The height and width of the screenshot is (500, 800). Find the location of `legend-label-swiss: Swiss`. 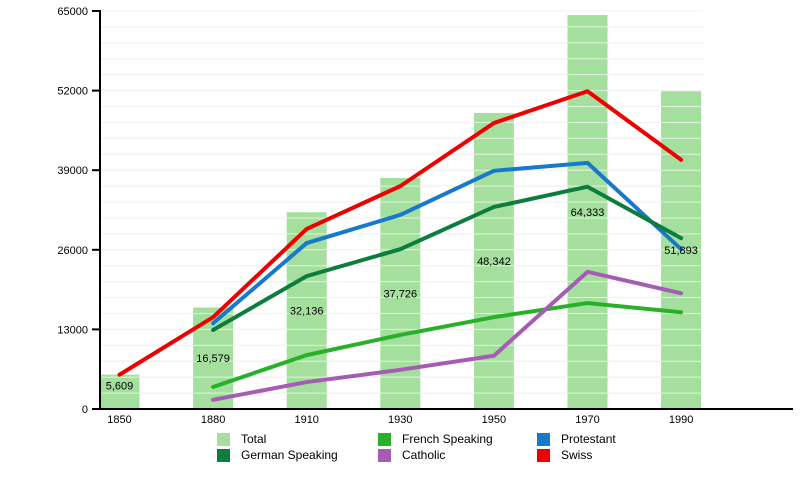

legend-label-swiss: Swiss is located at coordinates (577, 455).